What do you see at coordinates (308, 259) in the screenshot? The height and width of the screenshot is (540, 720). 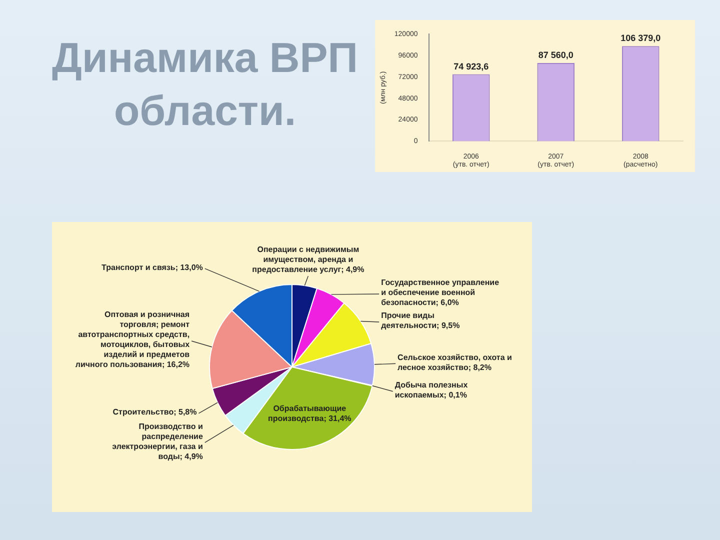 I see `slice-label: Операции с недвижимым имуществом, аренда и предоставление услуг; 4,9%` at bounding box center [308, 259].